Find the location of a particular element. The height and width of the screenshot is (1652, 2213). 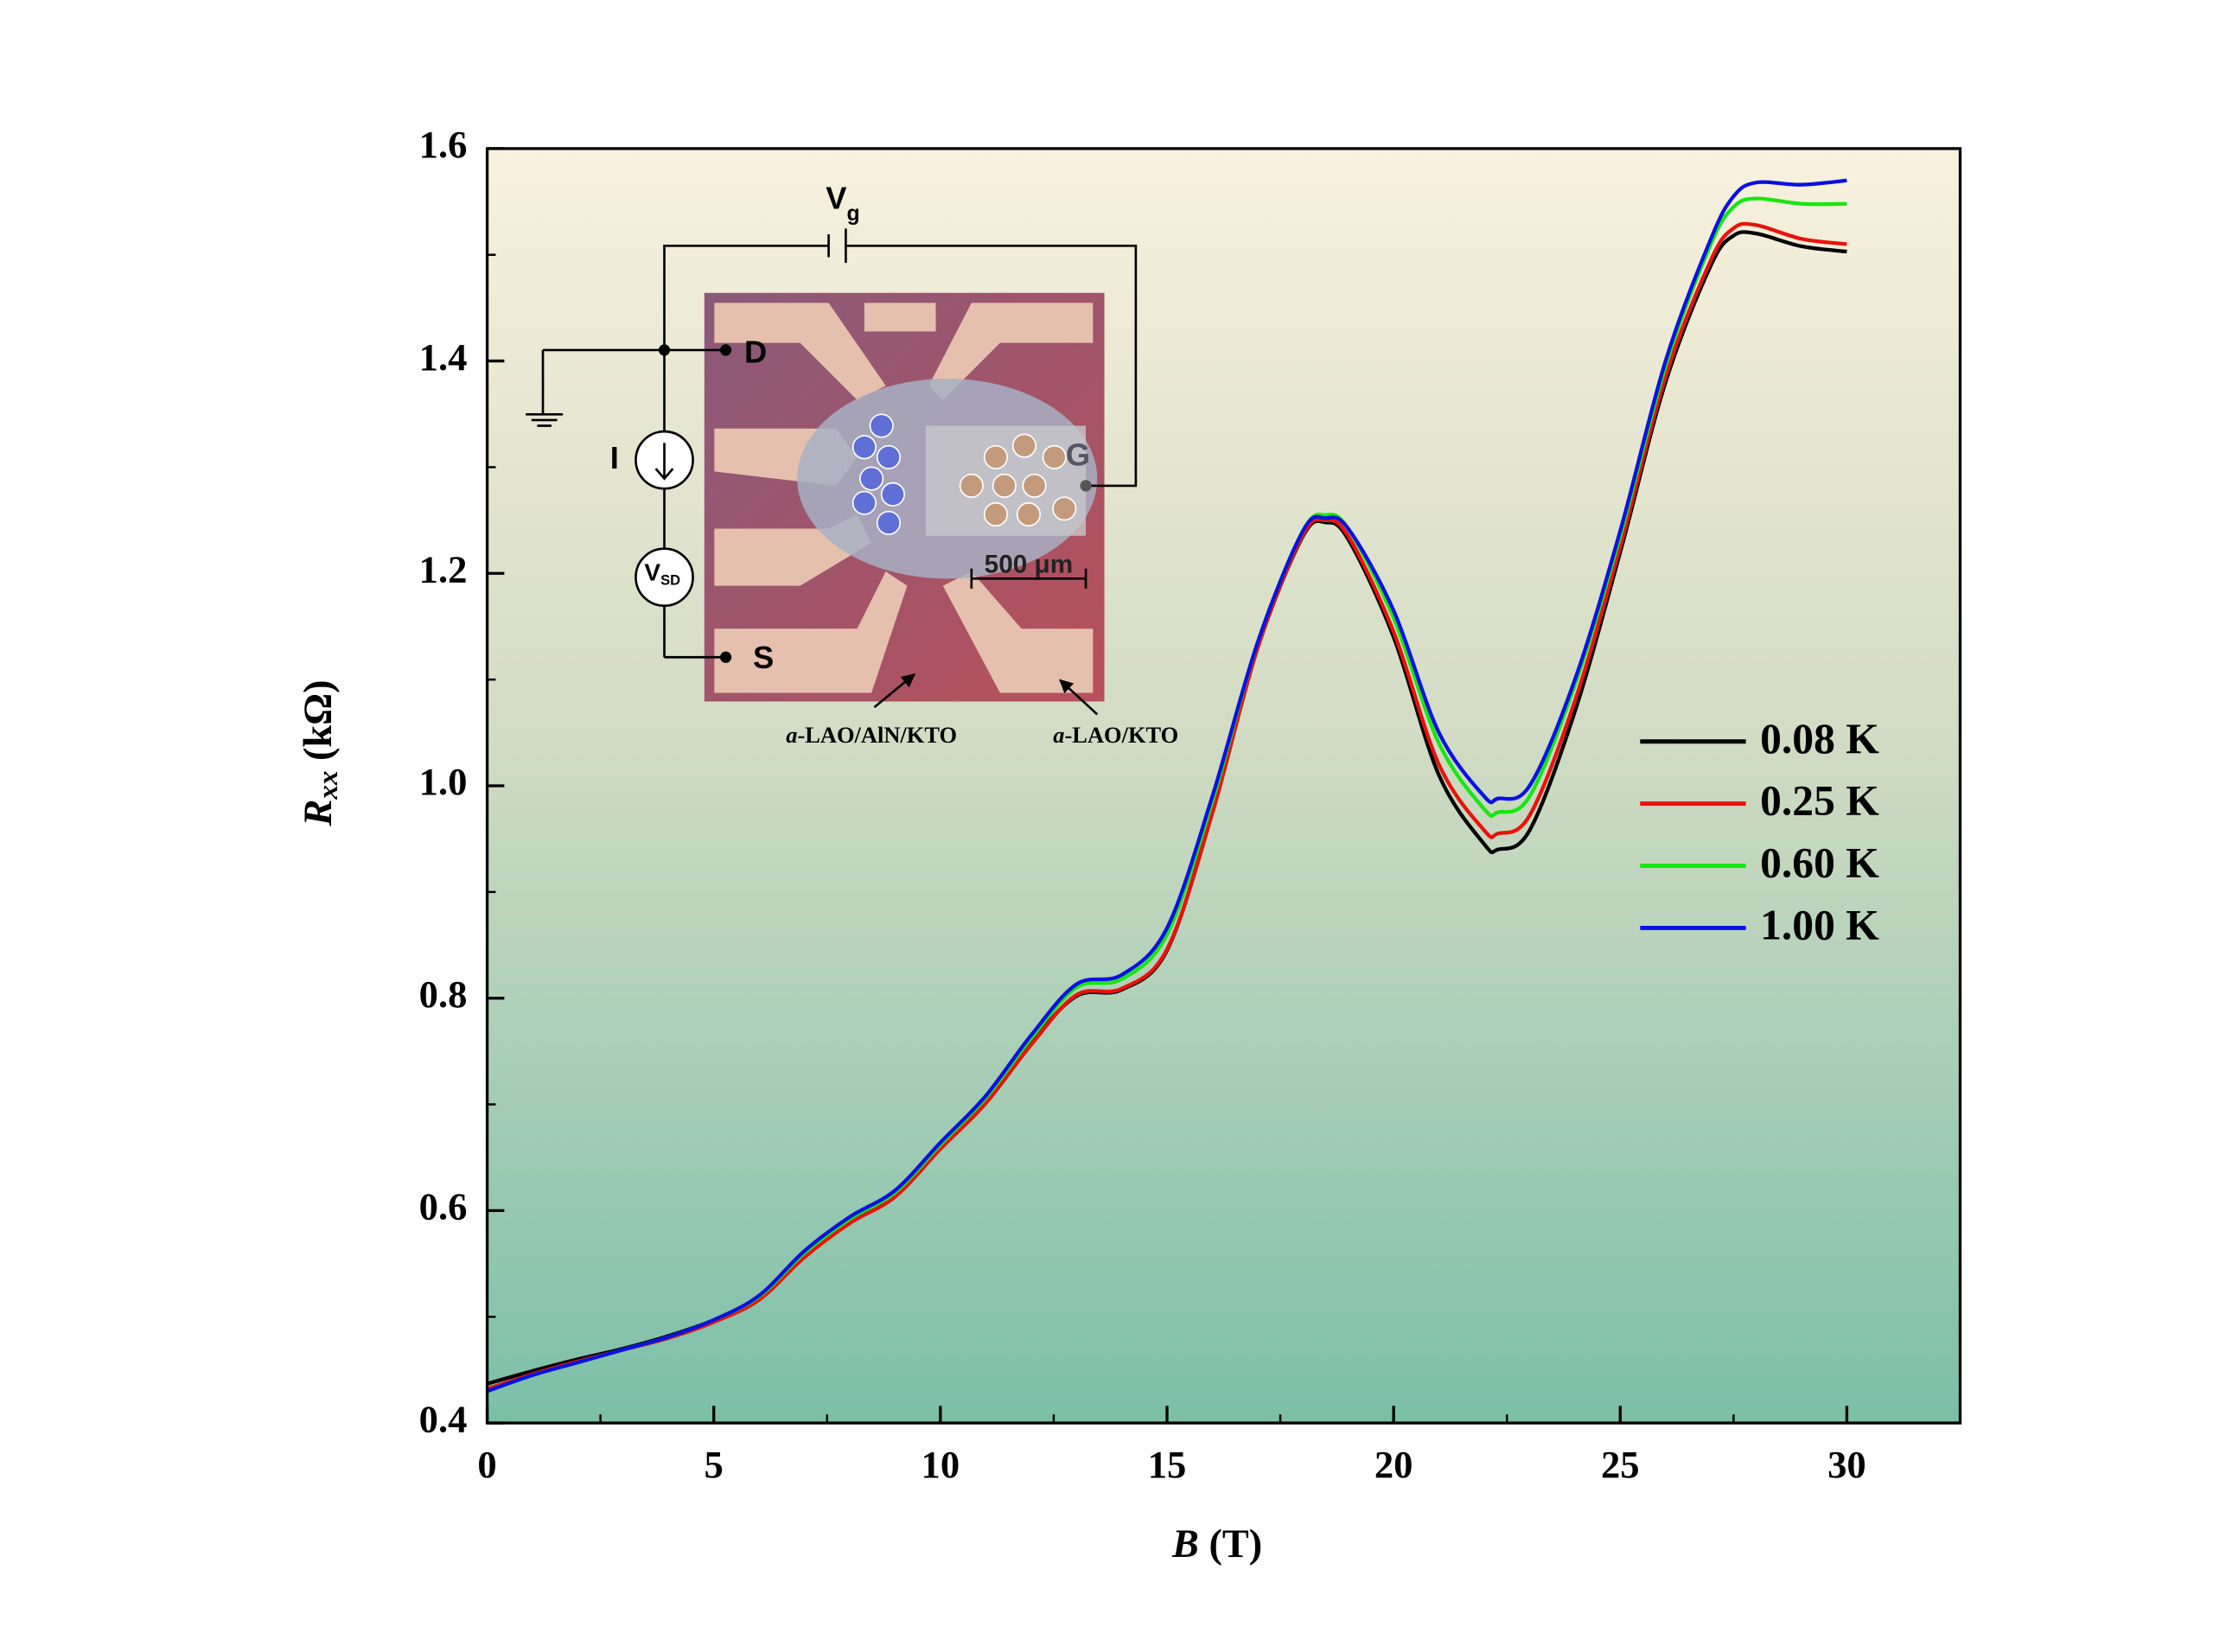

vsd-label: VSD is located at coordinates (662, 574).